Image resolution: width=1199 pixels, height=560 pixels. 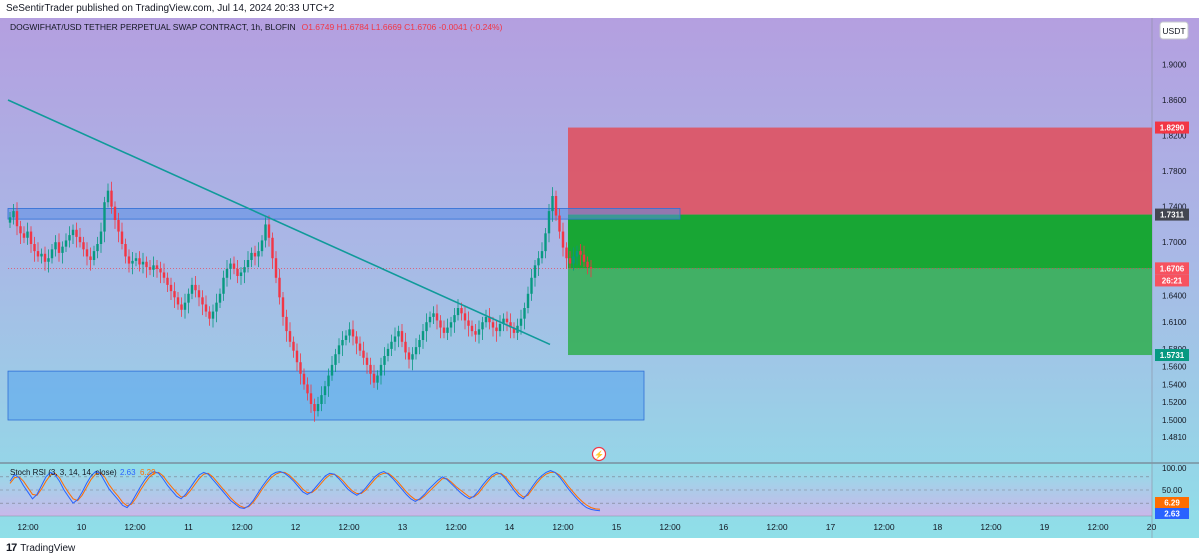 I want to click on stop-loss-zone, so click(x=860, y=171).